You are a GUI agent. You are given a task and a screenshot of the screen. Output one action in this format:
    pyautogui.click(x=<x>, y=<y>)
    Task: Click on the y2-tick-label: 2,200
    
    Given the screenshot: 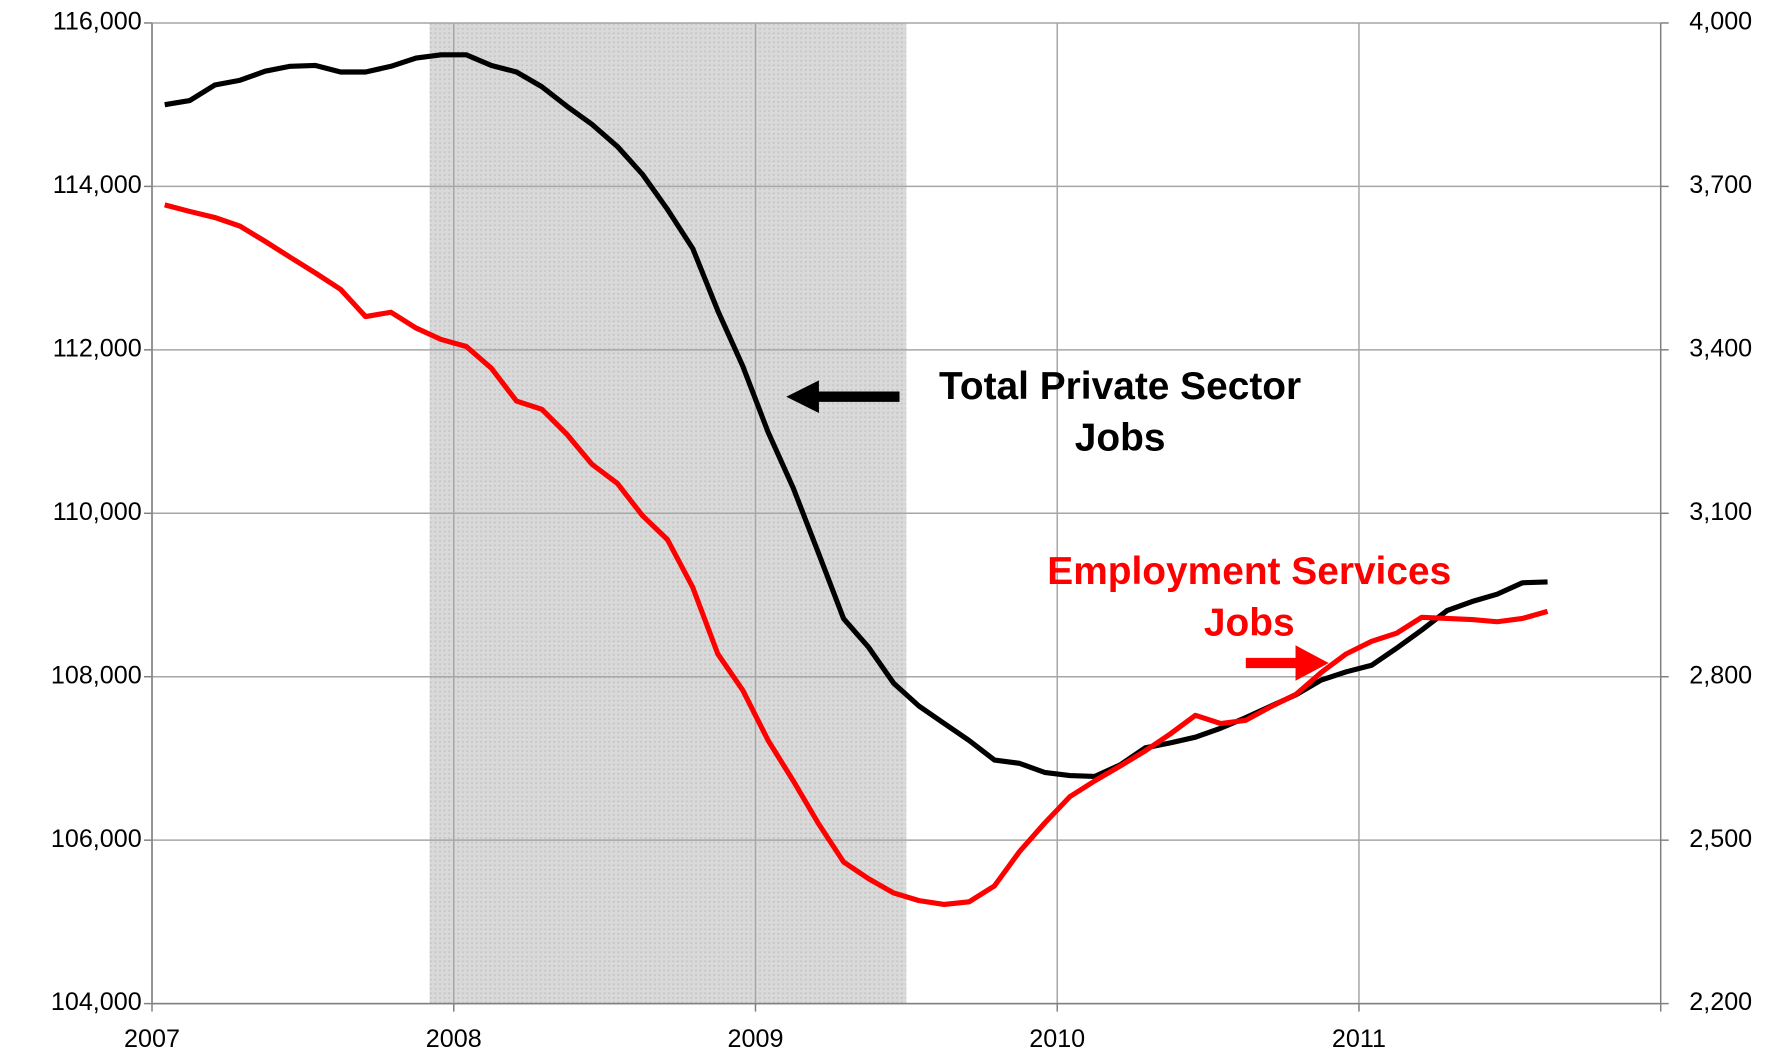 What is the action you would take?
    pyautogui.click(x=1720, y=1002)
    